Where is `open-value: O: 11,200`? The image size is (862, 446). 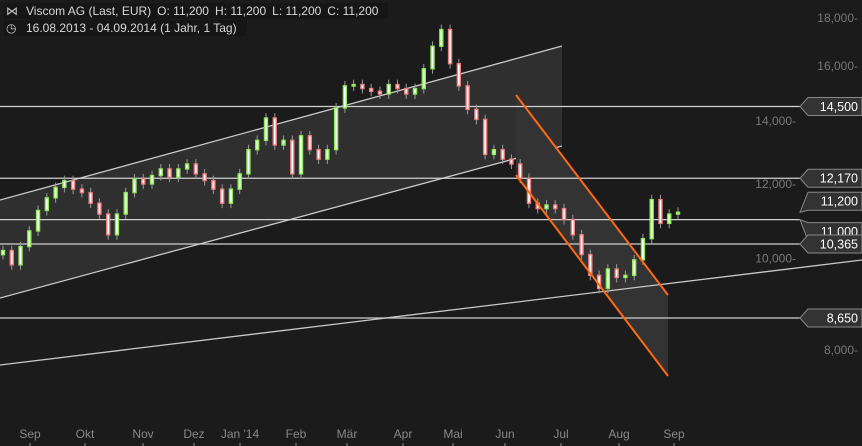 open-value: O: 11,200 is located at coordinates (183, 11).